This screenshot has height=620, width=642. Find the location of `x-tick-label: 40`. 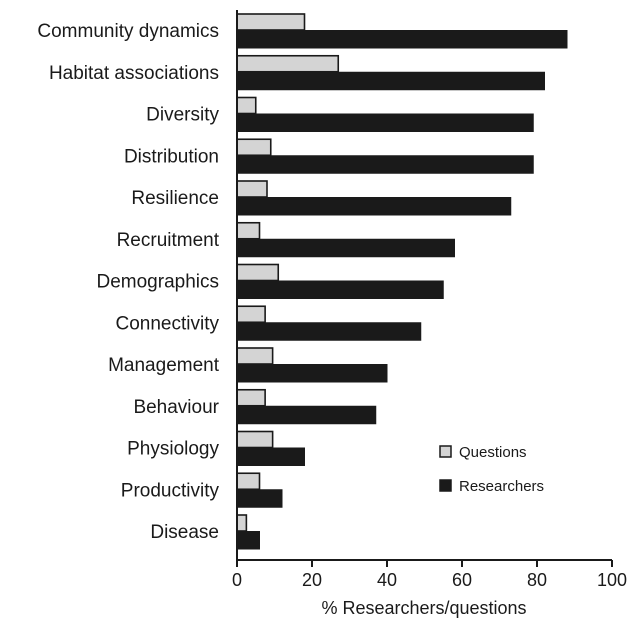

x-tick-label: 40 is located at coordinates (387, 580).